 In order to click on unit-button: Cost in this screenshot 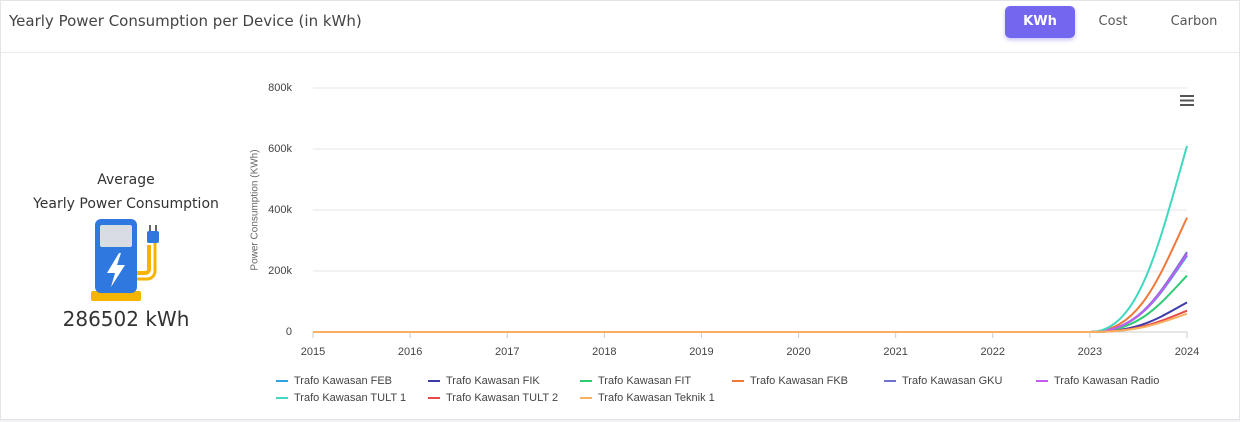, I will do `click(1113, 21)`.